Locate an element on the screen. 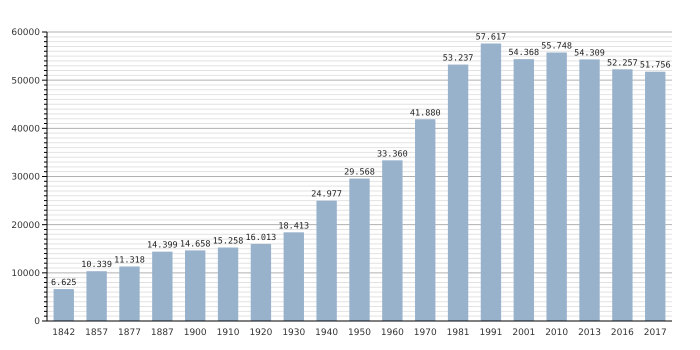  data-label: 14.658 is located at coordinates (195, 244).